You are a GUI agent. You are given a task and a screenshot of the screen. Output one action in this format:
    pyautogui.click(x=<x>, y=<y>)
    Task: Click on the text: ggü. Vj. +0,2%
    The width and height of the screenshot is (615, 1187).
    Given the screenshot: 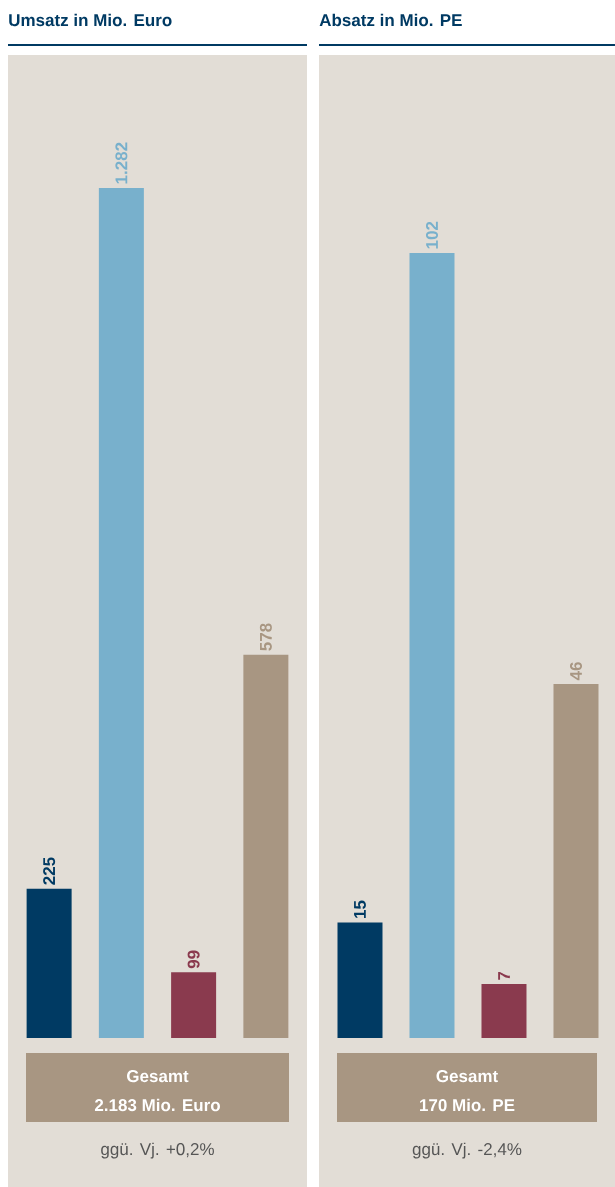 What is the action you would take?
    pyautogui.click(x=157, y=1150)
    